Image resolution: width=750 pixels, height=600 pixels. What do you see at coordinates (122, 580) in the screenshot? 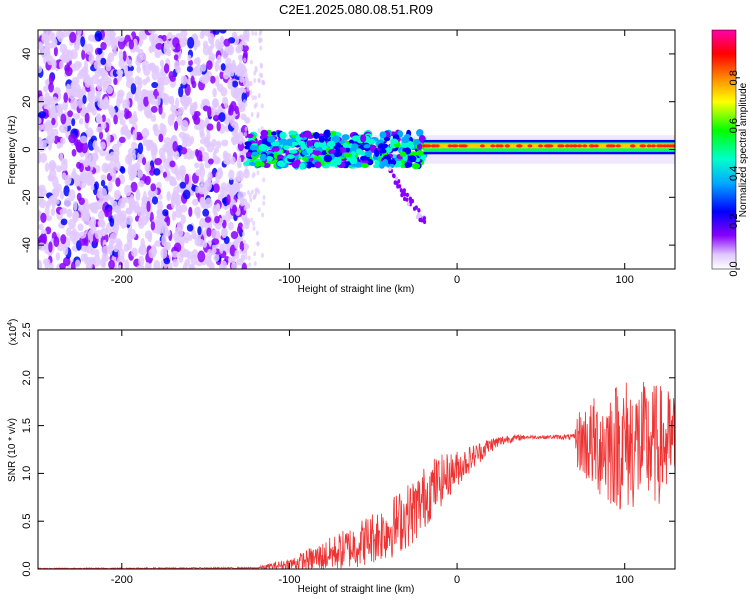
I see `x-tick-label: -200` at bounding box center [122, 580].